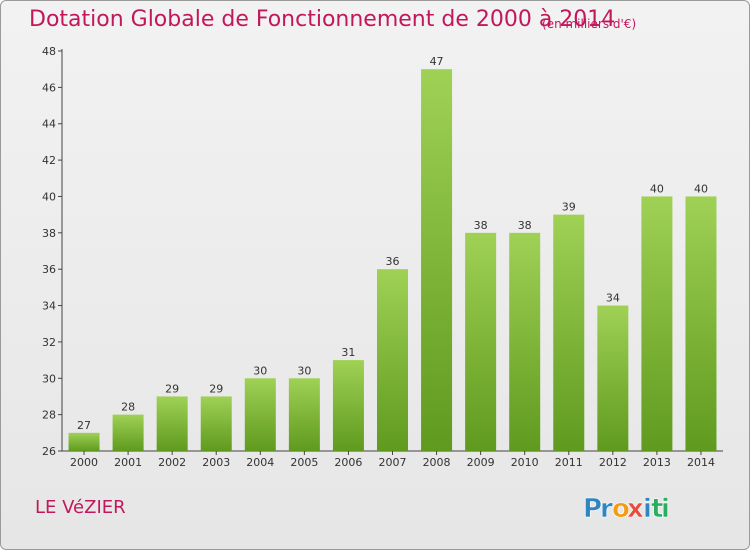  Describe the element at coordinates (525, 462) in the screenshot. I see `x-tick-label: 2010` at that location.